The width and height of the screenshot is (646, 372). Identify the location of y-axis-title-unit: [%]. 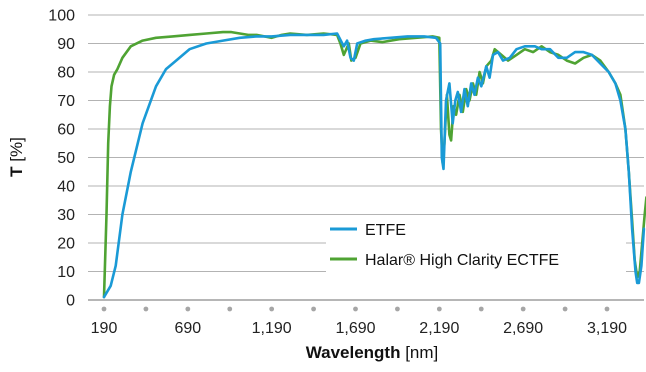
(16, 151).